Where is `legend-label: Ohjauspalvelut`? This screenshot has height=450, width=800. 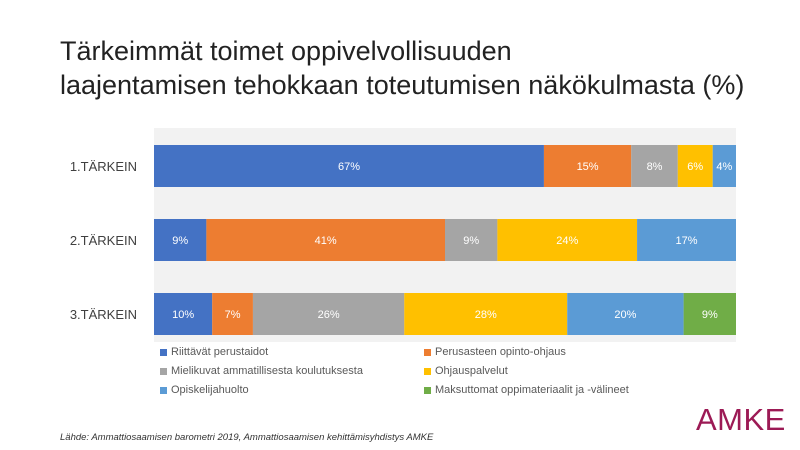 legend-label: Ohjauspalvelut is located at coordinates (471, 371).